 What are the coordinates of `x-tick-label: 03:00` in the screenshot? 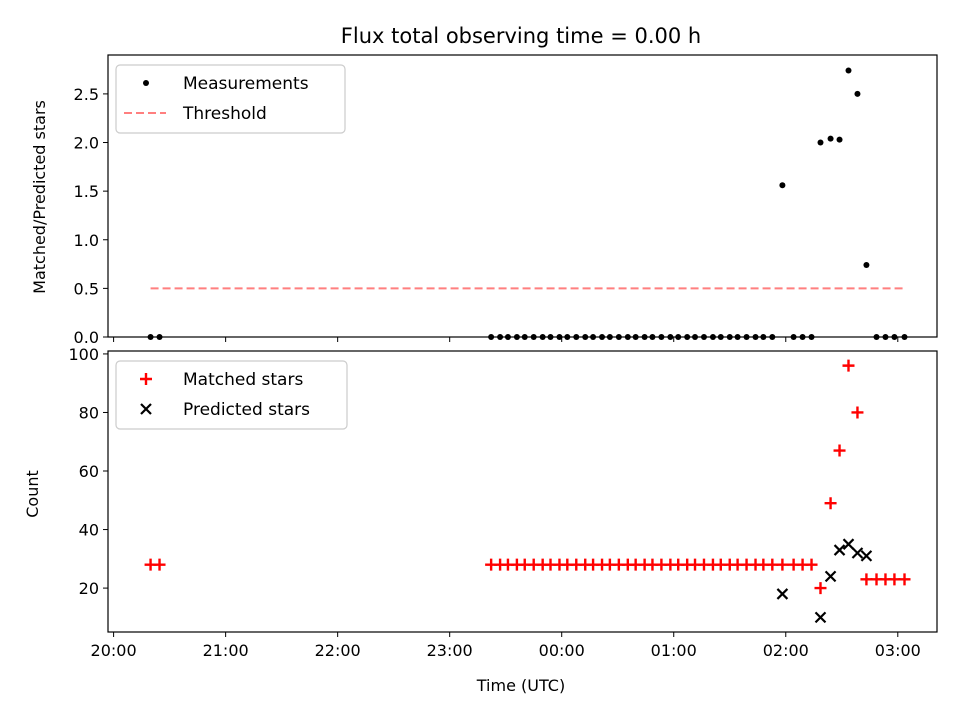 It's located at (898, 650).